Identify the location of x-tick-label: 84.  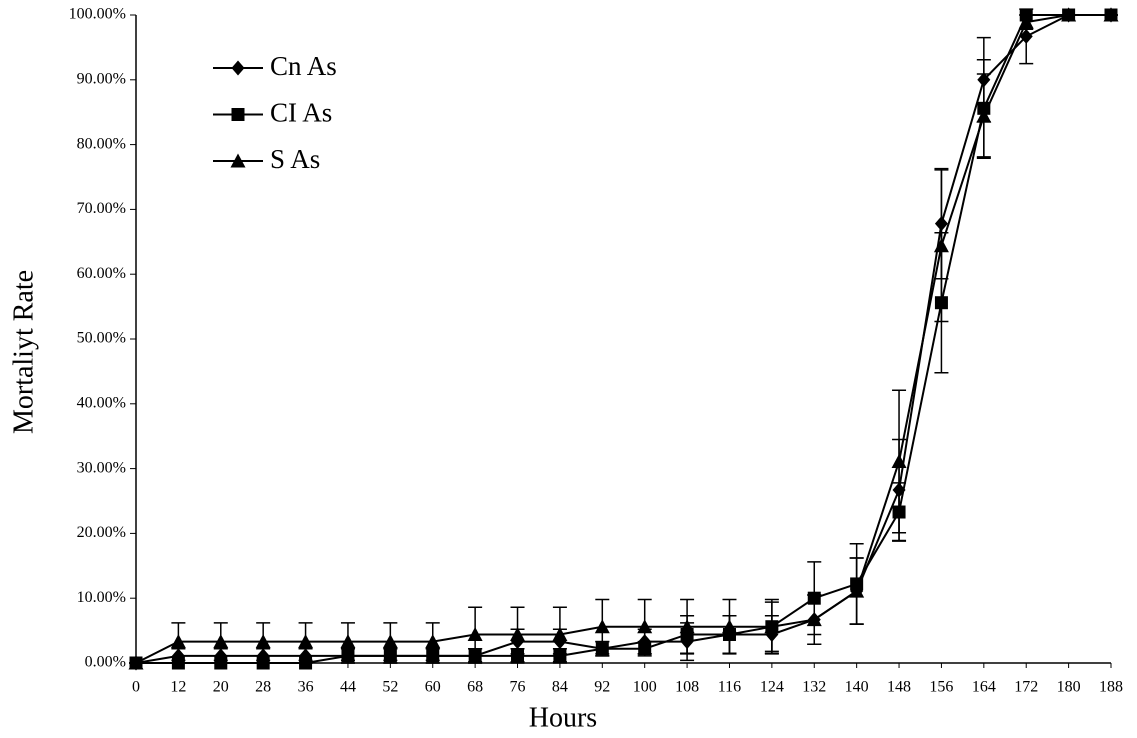
(560, 687).